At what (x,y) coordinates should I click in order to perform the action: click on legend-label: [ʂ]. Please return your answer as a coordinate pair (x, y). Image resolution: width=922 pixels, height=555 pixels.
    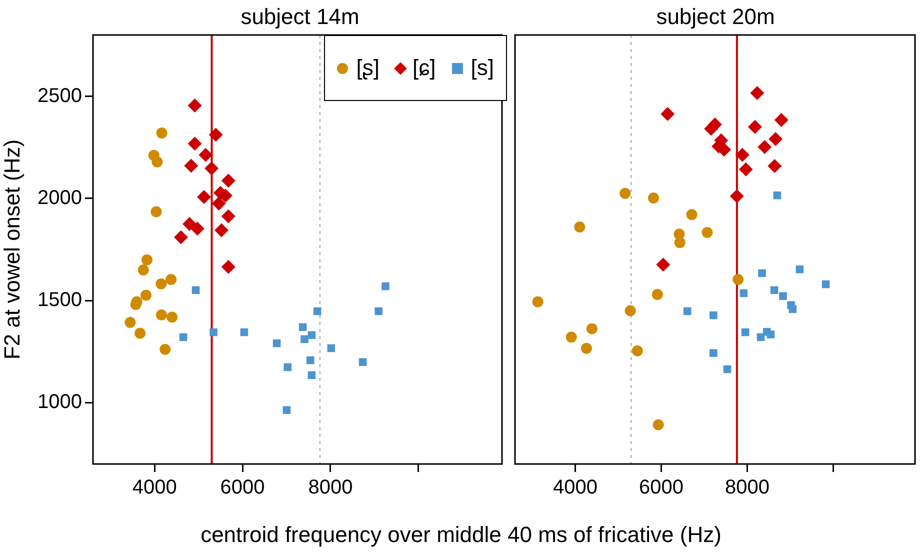
    Looking at the image, I should click on (368, 68).